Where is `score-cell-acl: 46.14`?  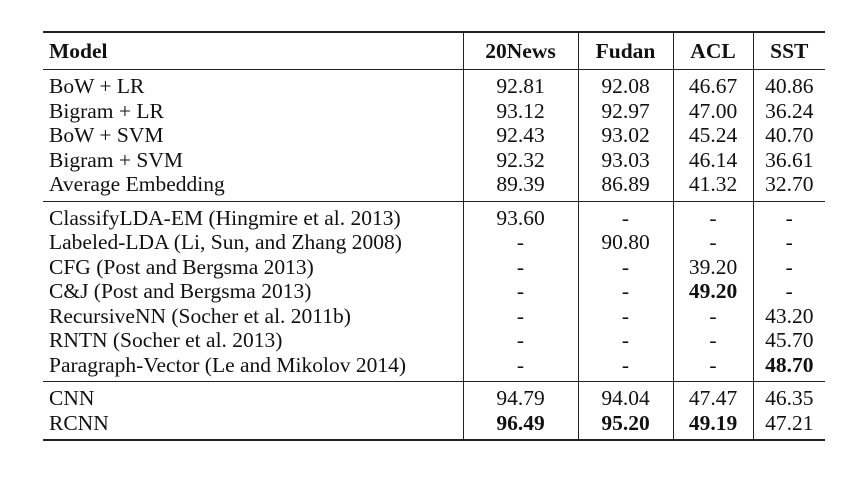 score-cell-acl: 46.14 is located at coordinates (713, 159).